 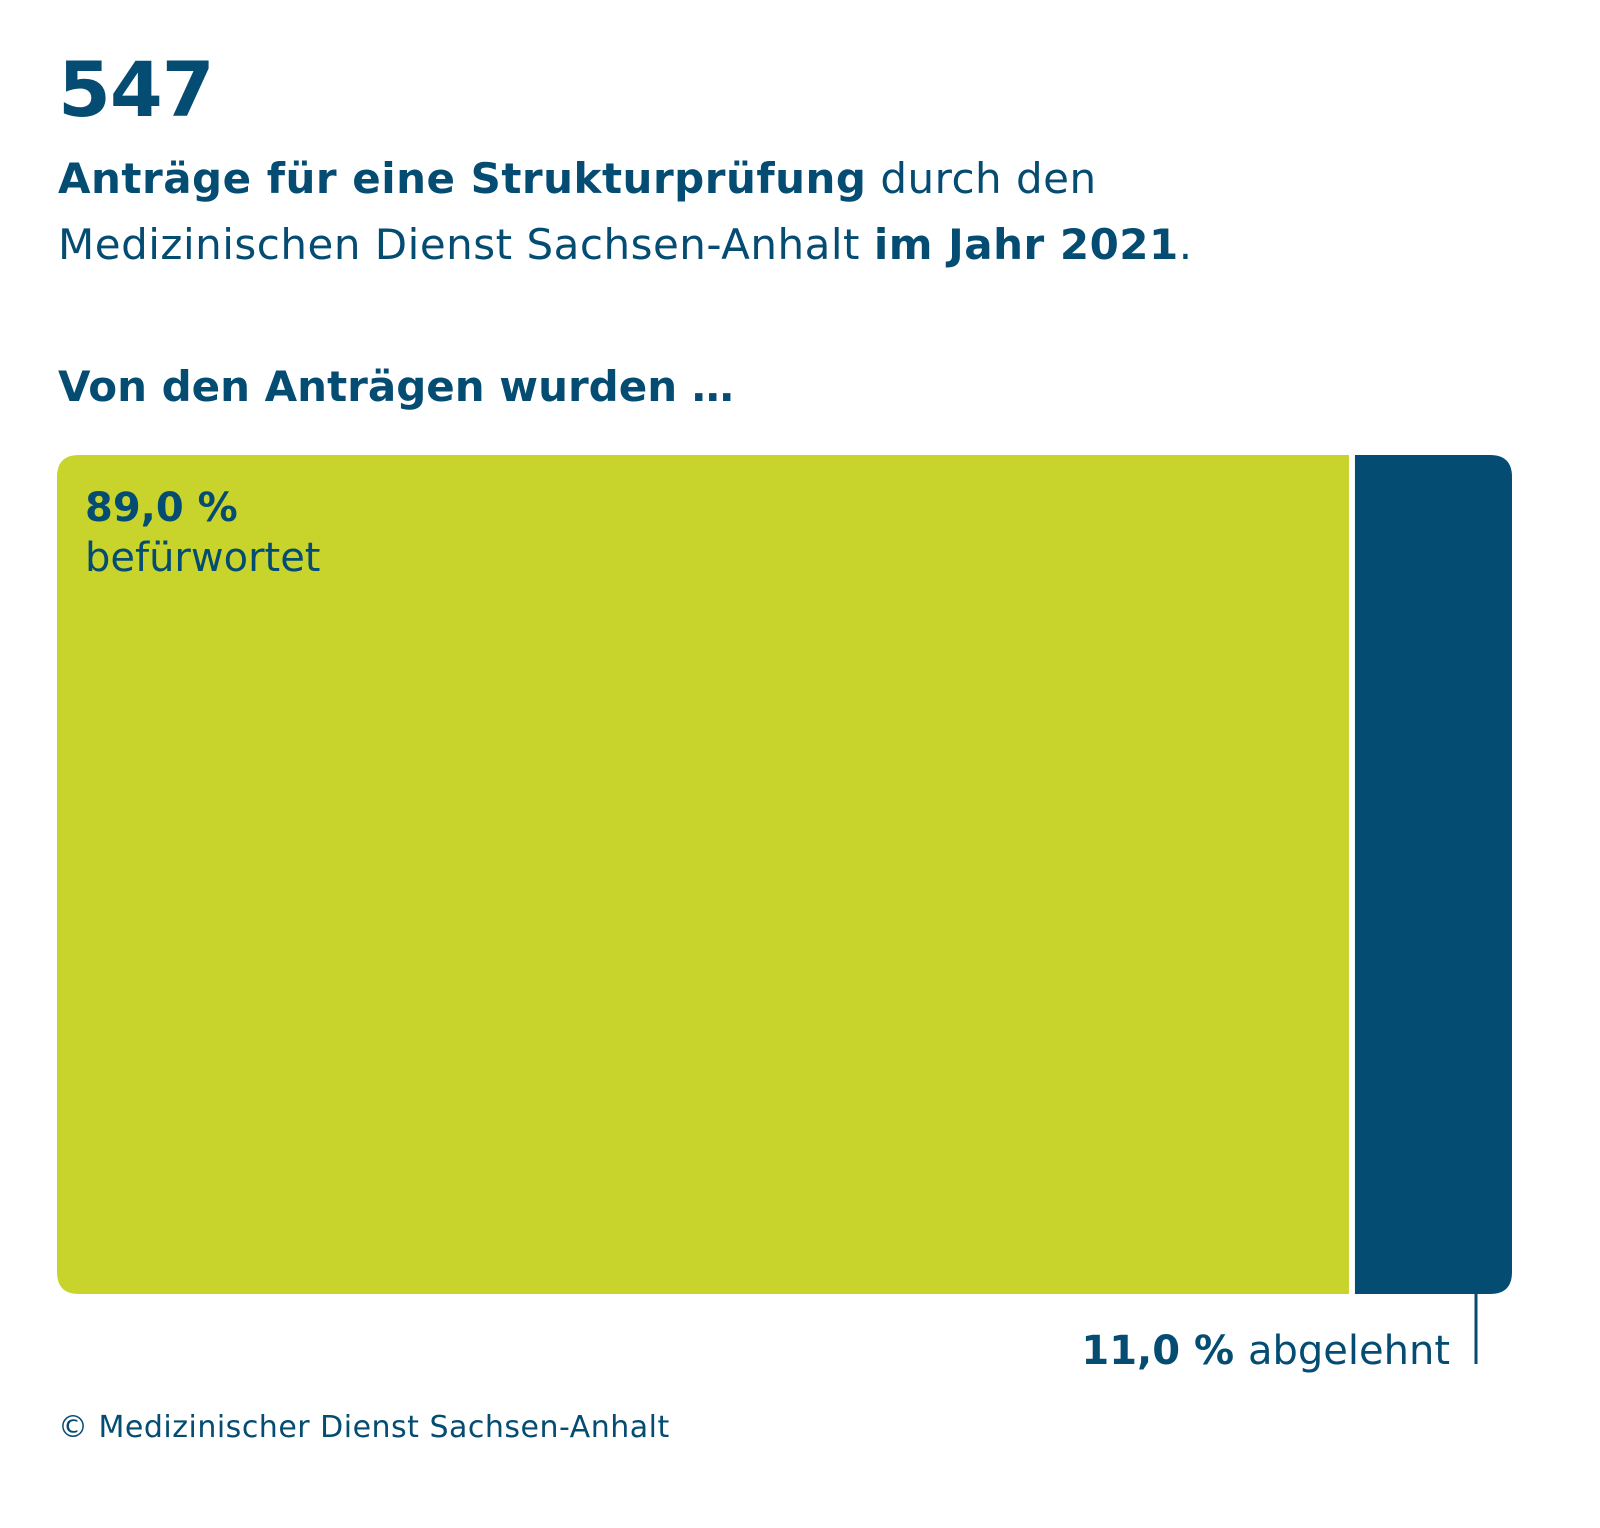 I want to click on copyright-footer: © Medizinischer Dienst Sachsen-Anhalt, so click(x=364, y=1427).